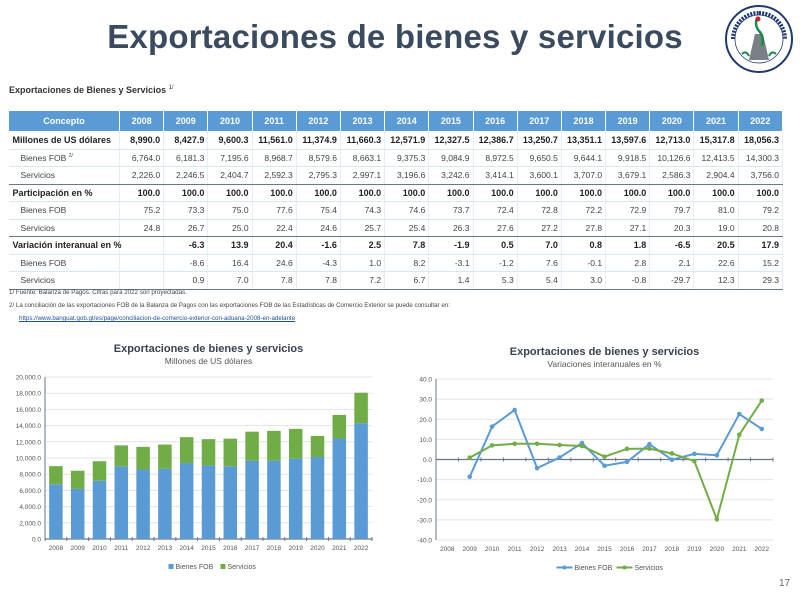  What do you see at coordinates (274, 158) in the screenshot?
I see `table-cell: 8,968.7` at bounding box center [274, 158].